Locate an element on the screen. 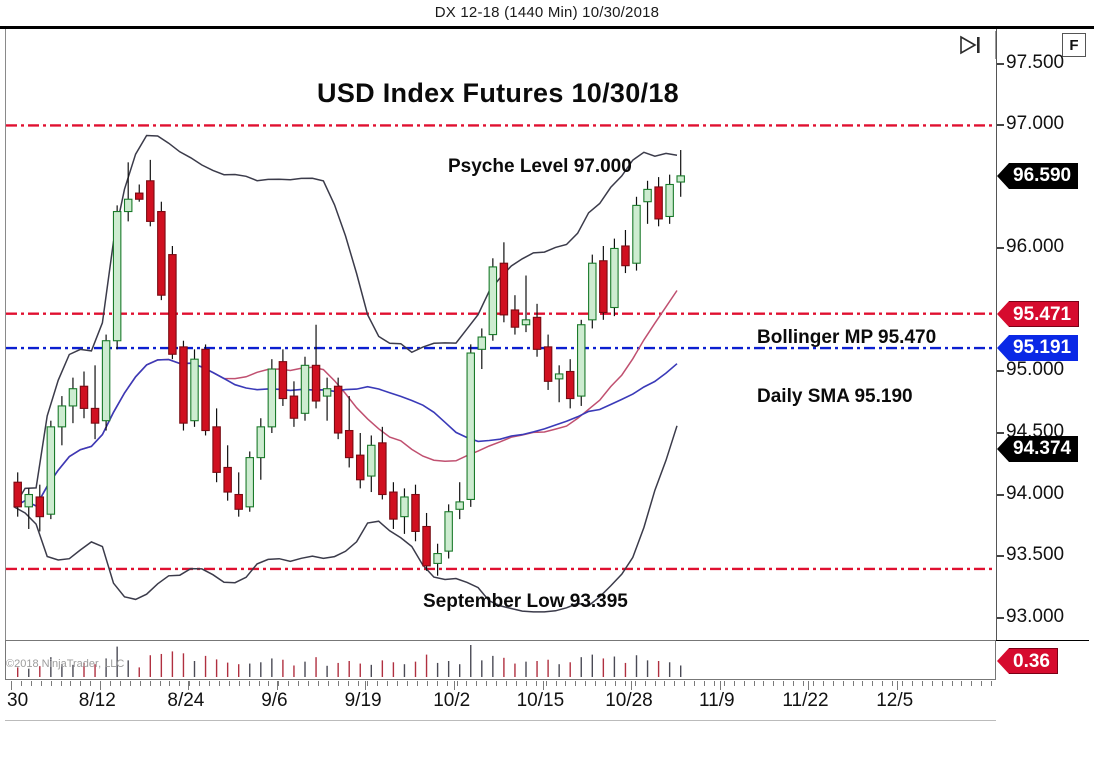  f-button: F is located at coordinates (1074, 45).